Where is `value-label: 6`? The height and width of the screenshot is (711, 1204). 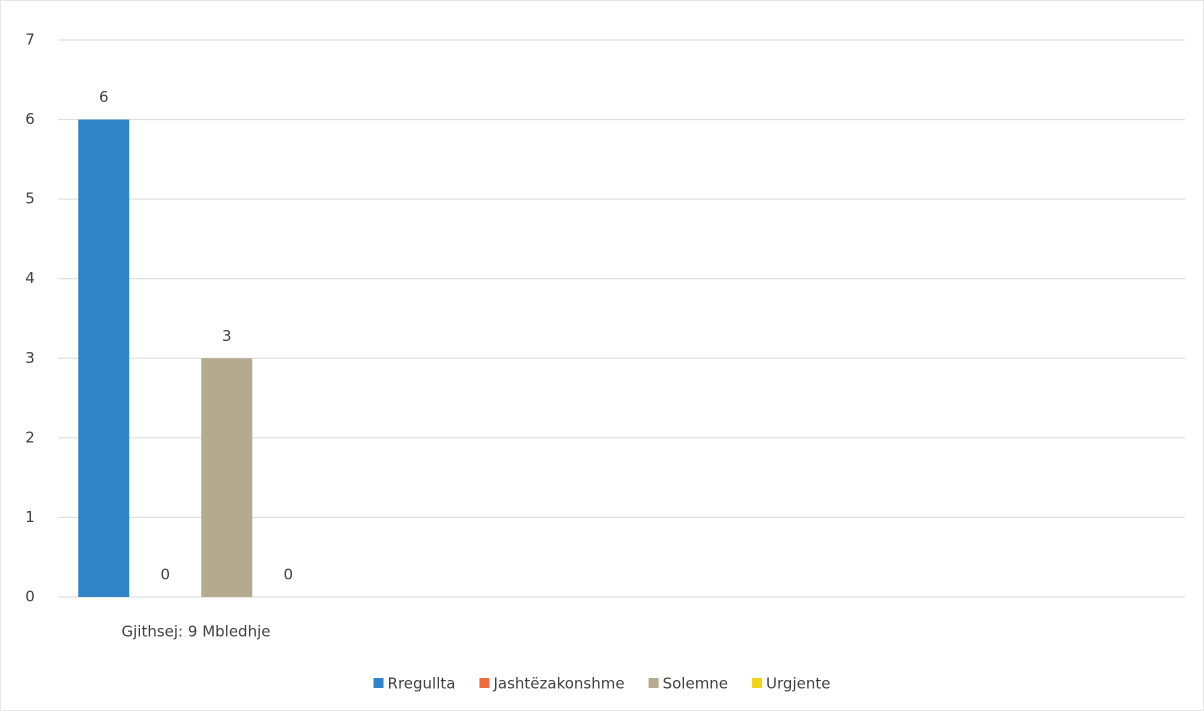
value-label: 6 is located at coordinates (104, 97).